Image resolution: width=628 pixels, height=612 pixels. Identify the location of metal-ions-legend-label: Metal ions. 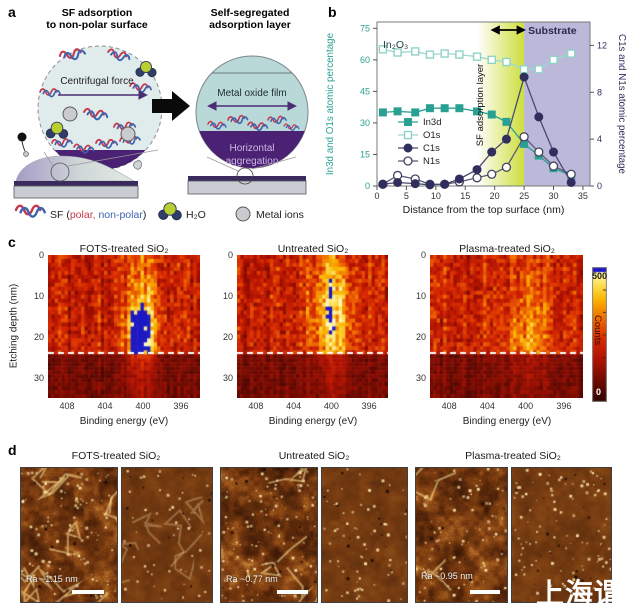
(280, 215).